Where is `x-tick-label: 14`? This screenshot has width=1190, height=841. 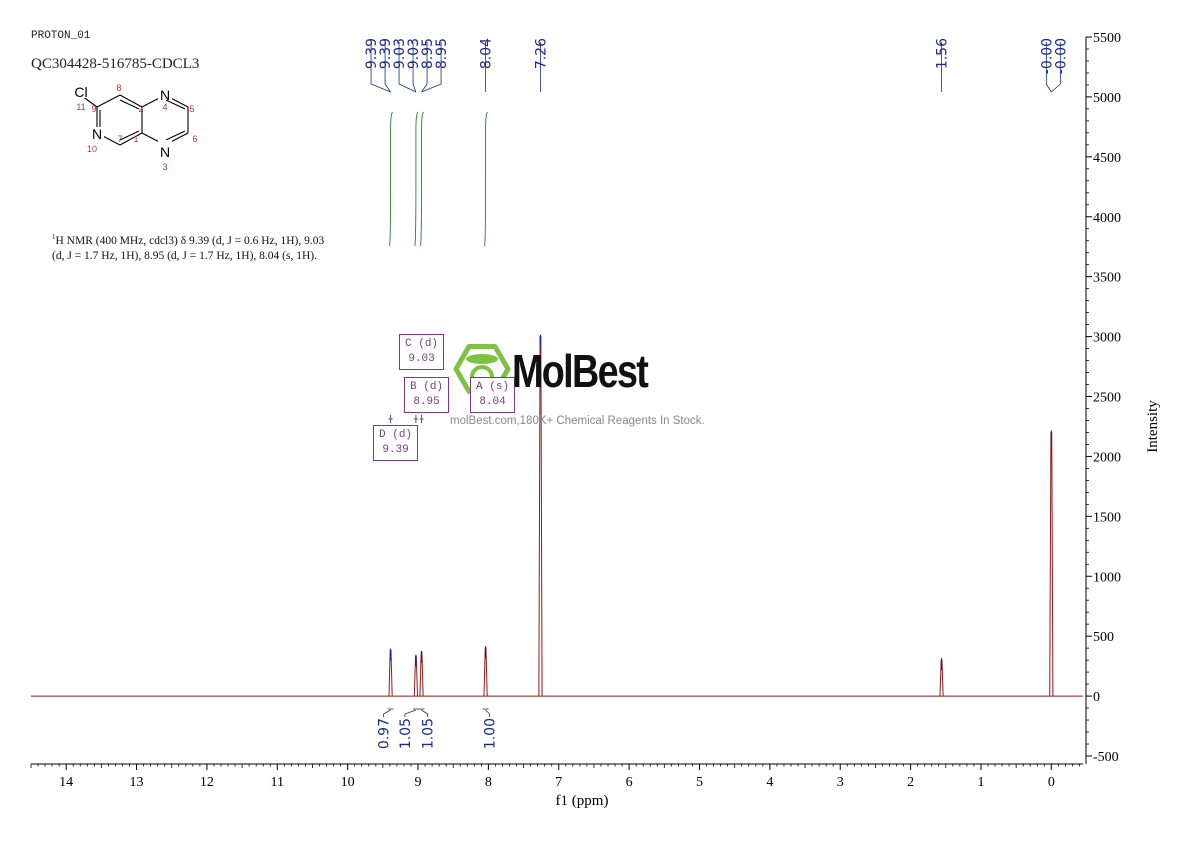 x-tick-label: 14 is located at coordinates (66, 782).